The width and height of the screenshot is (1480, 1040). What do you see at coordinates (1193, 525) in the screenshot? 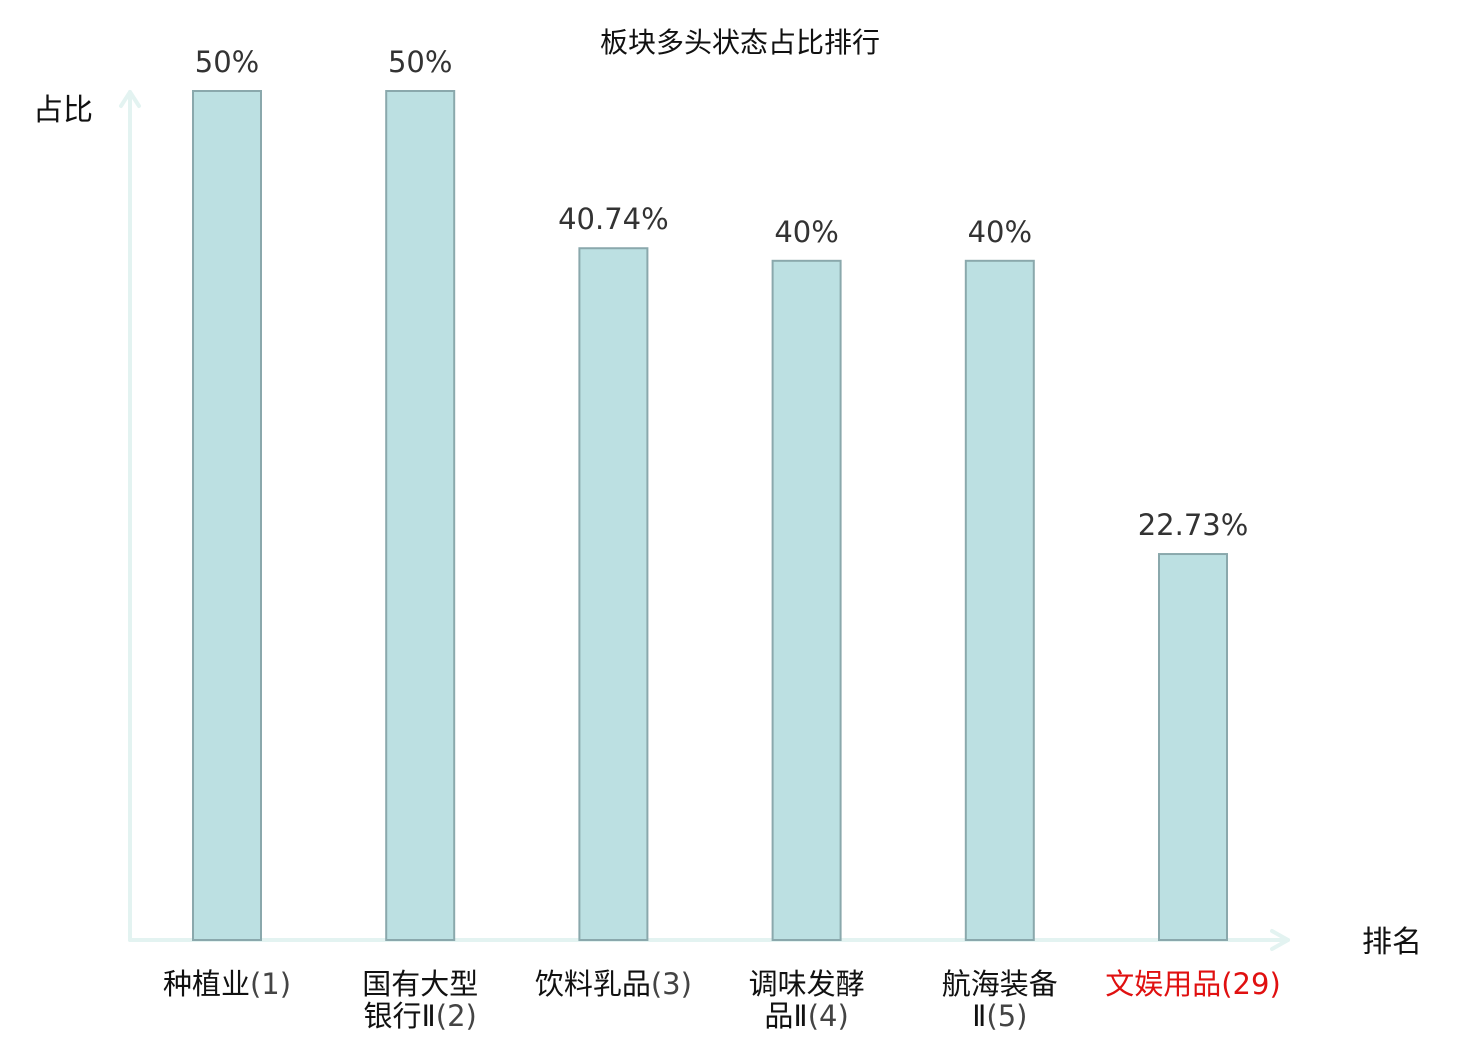
I see `value-label-6: 22.73%` at bounding box center [1193, 525].